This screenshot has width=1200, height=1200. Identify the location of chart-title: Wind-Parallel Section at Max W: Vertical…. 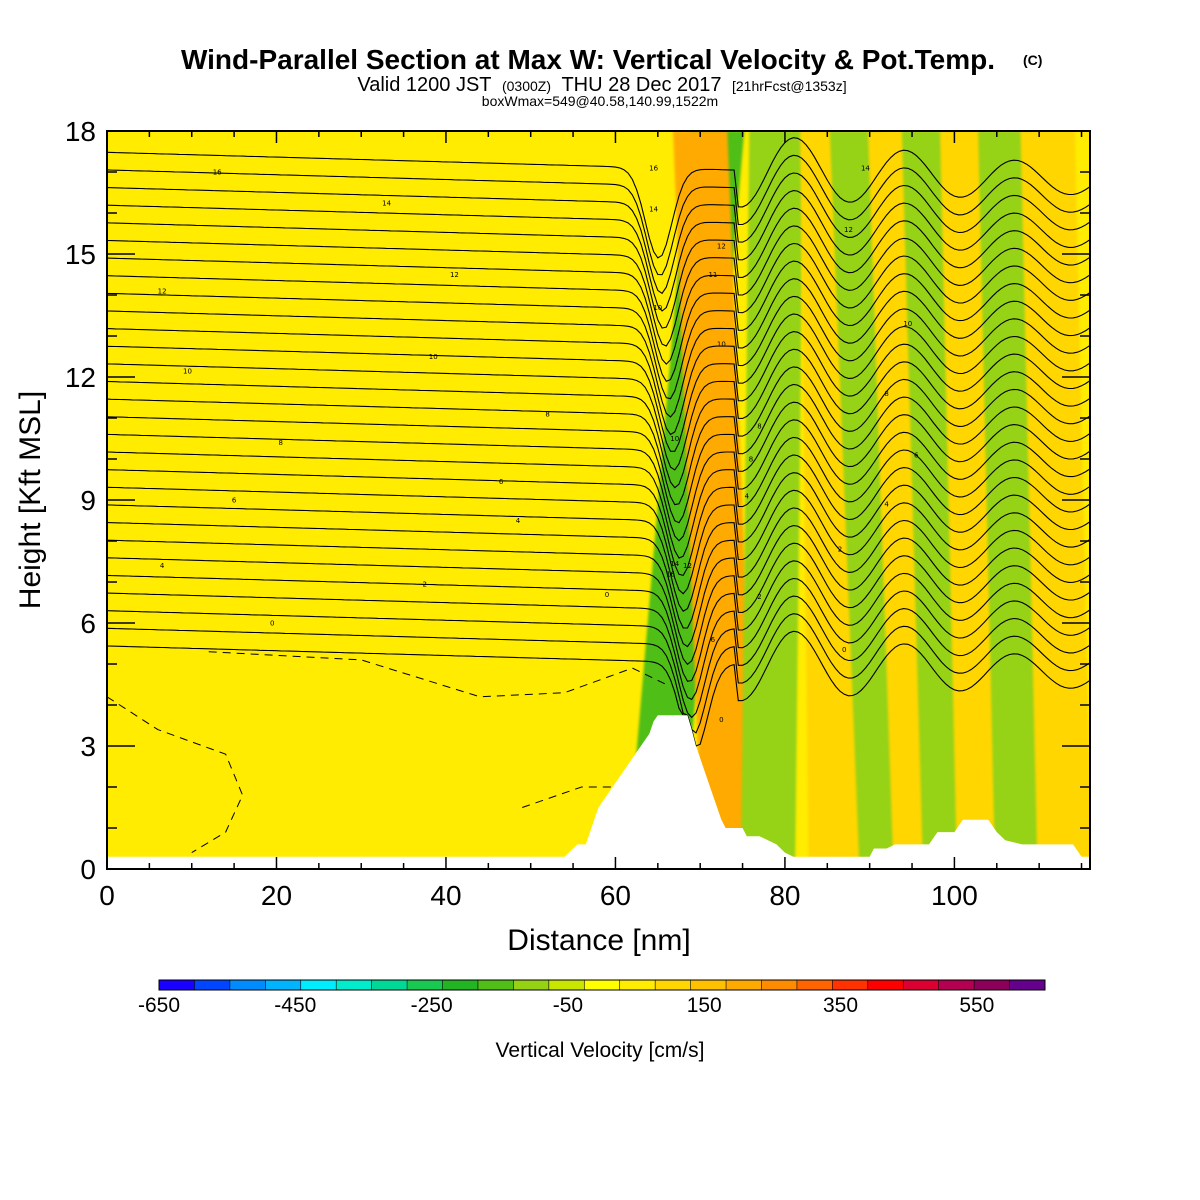
(588, 59).